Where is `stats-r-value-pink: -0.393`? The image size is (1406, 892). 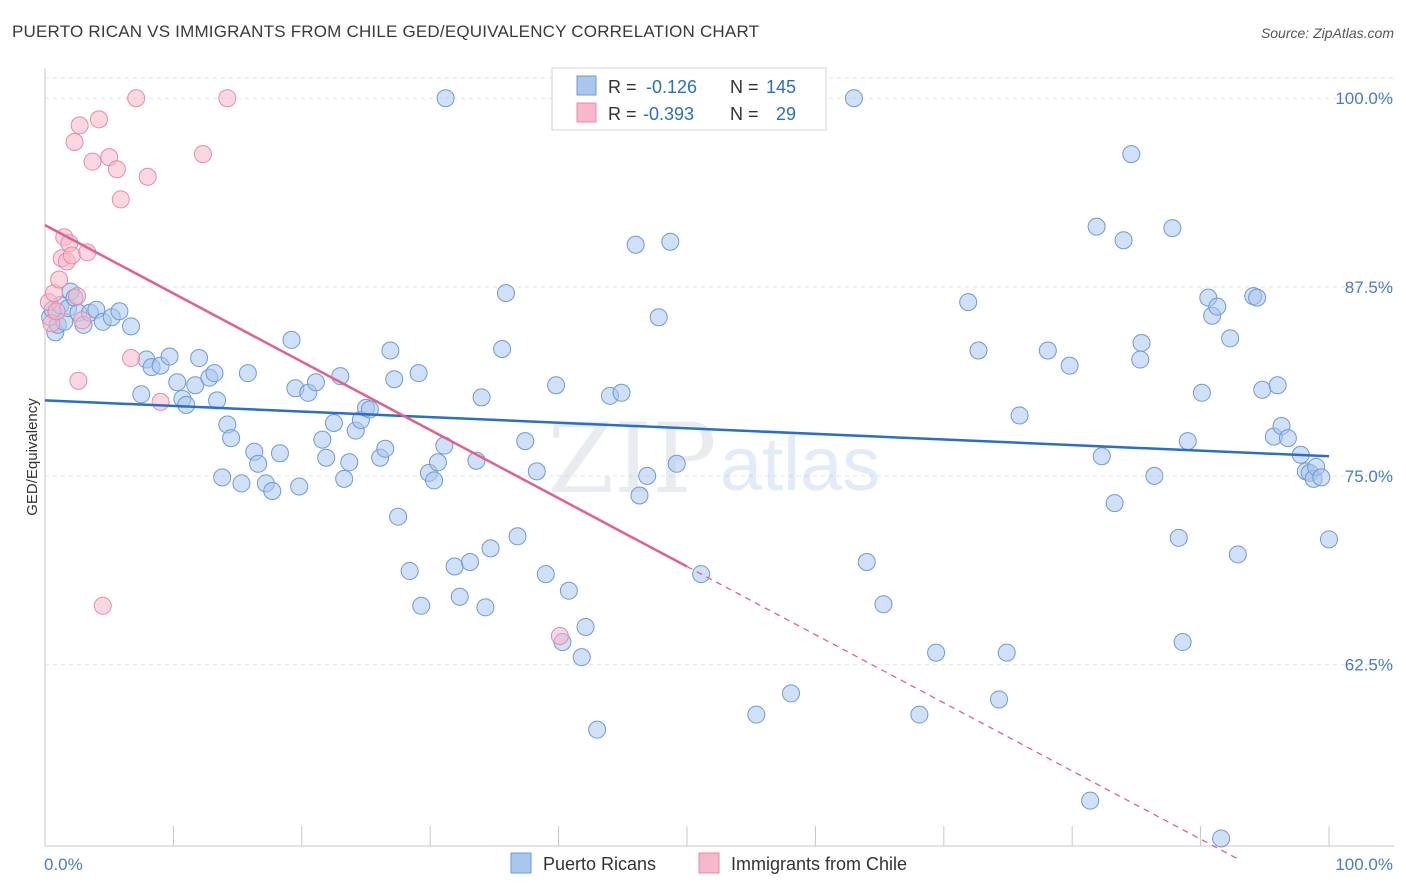 stats-r-value-pink: -0.393 is located at coordinates (668, 114).